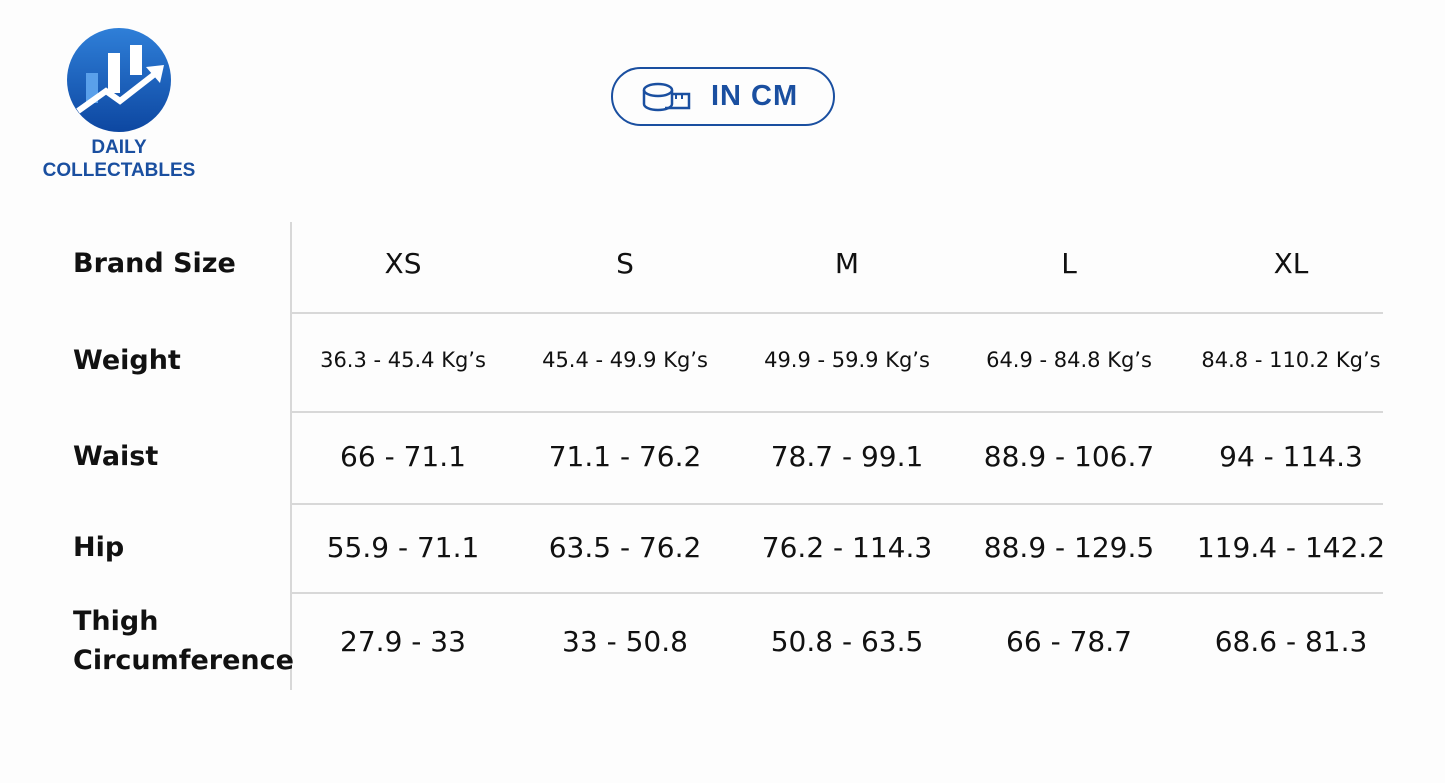 The width and height of the screenshot is (1445, 783). What do you see at coordinates (1069, 641) in the screenshot?
I see `size-value: 66 - 78.7` at bounding box center [1069, 641].